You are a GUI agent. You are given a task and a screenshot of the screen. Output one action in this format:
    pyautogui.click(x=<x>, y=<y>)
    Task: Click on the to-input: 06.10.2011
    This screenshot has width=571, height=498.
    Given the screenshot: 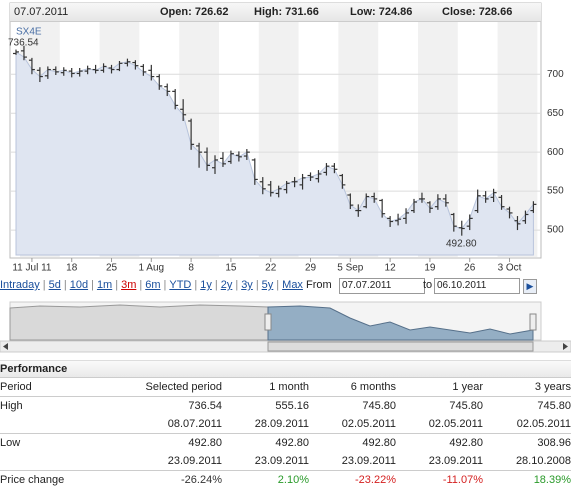 What is the action you would take?
    pyautogui.click(x=477, y=286)
    